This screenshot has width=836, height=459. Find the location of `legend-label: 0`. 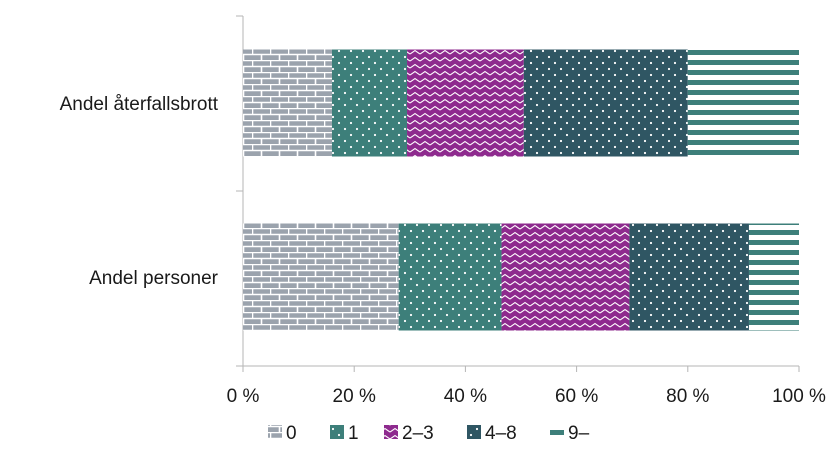

legend-label: 0 is located at coordinates (291, 433).